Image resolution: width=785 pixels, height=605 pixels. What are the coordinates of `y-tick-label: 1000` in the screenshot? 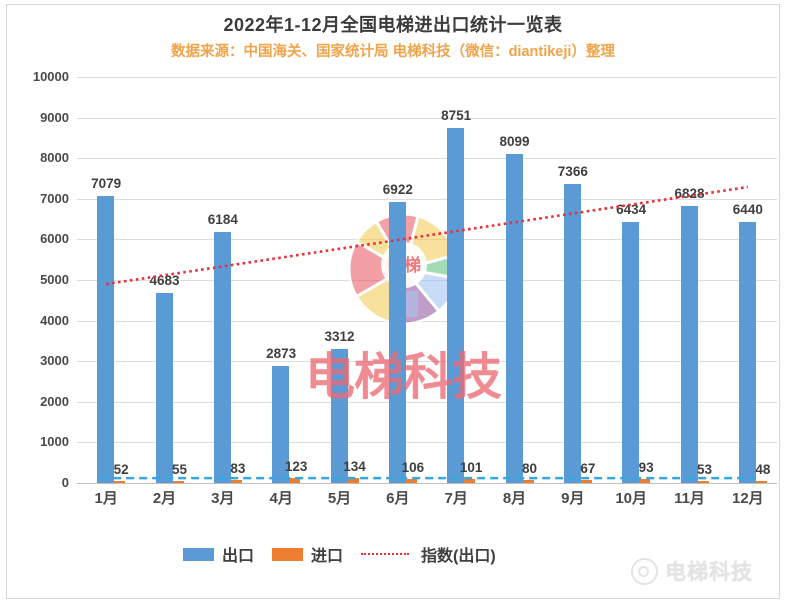 It's located at (54, 442).